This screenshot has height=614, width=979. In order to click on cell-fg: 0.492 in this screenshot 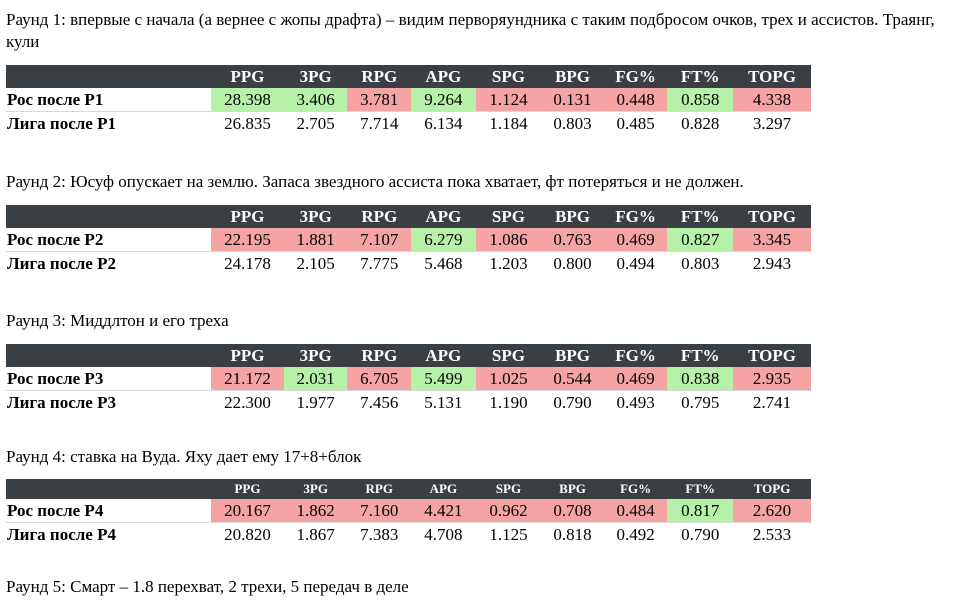, I will do `click(635, 534)`.